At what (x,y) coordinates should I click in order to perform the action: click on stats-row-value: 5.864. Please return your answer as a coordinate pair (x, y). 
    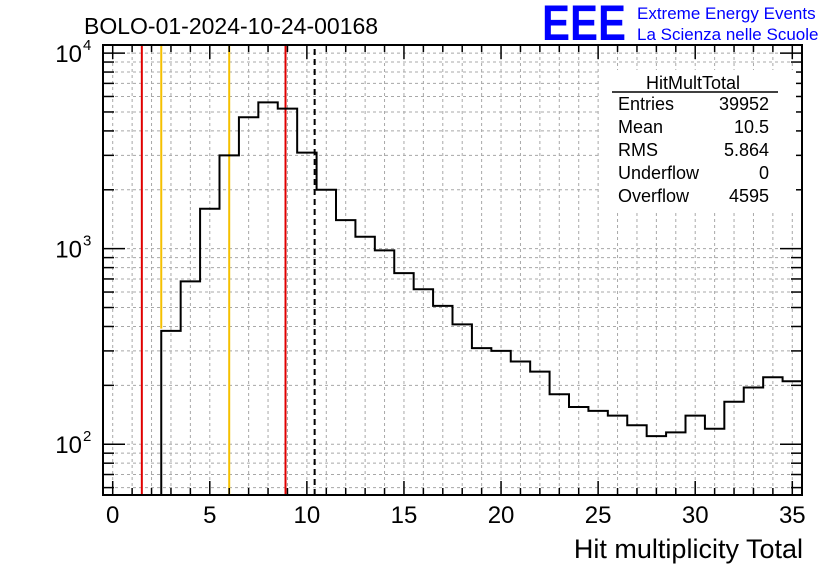
    Looking at the image, I should click on (746, 150).